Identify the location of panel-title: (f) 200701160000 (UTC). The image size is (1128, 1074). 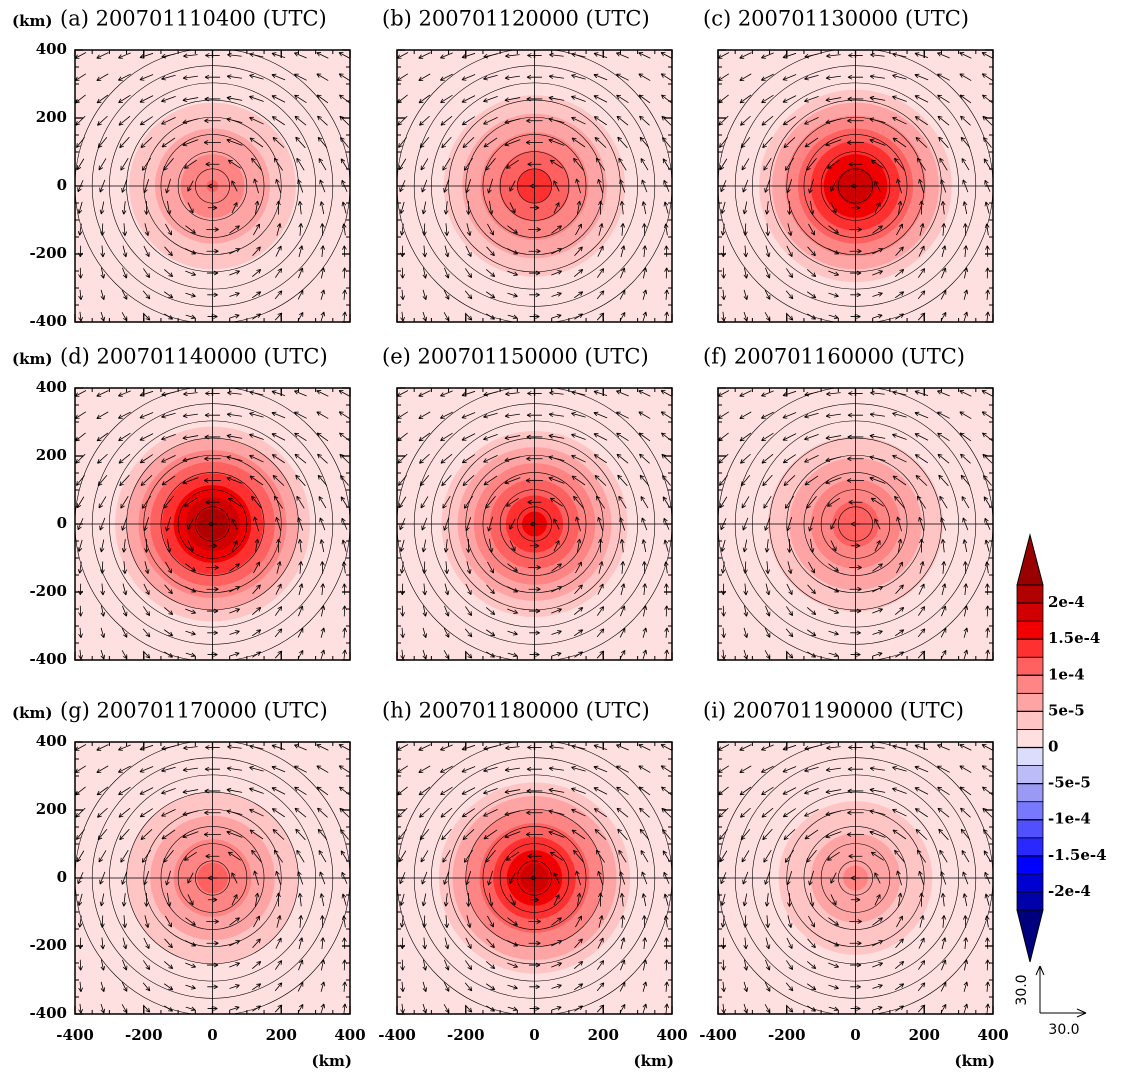
(834, 357).